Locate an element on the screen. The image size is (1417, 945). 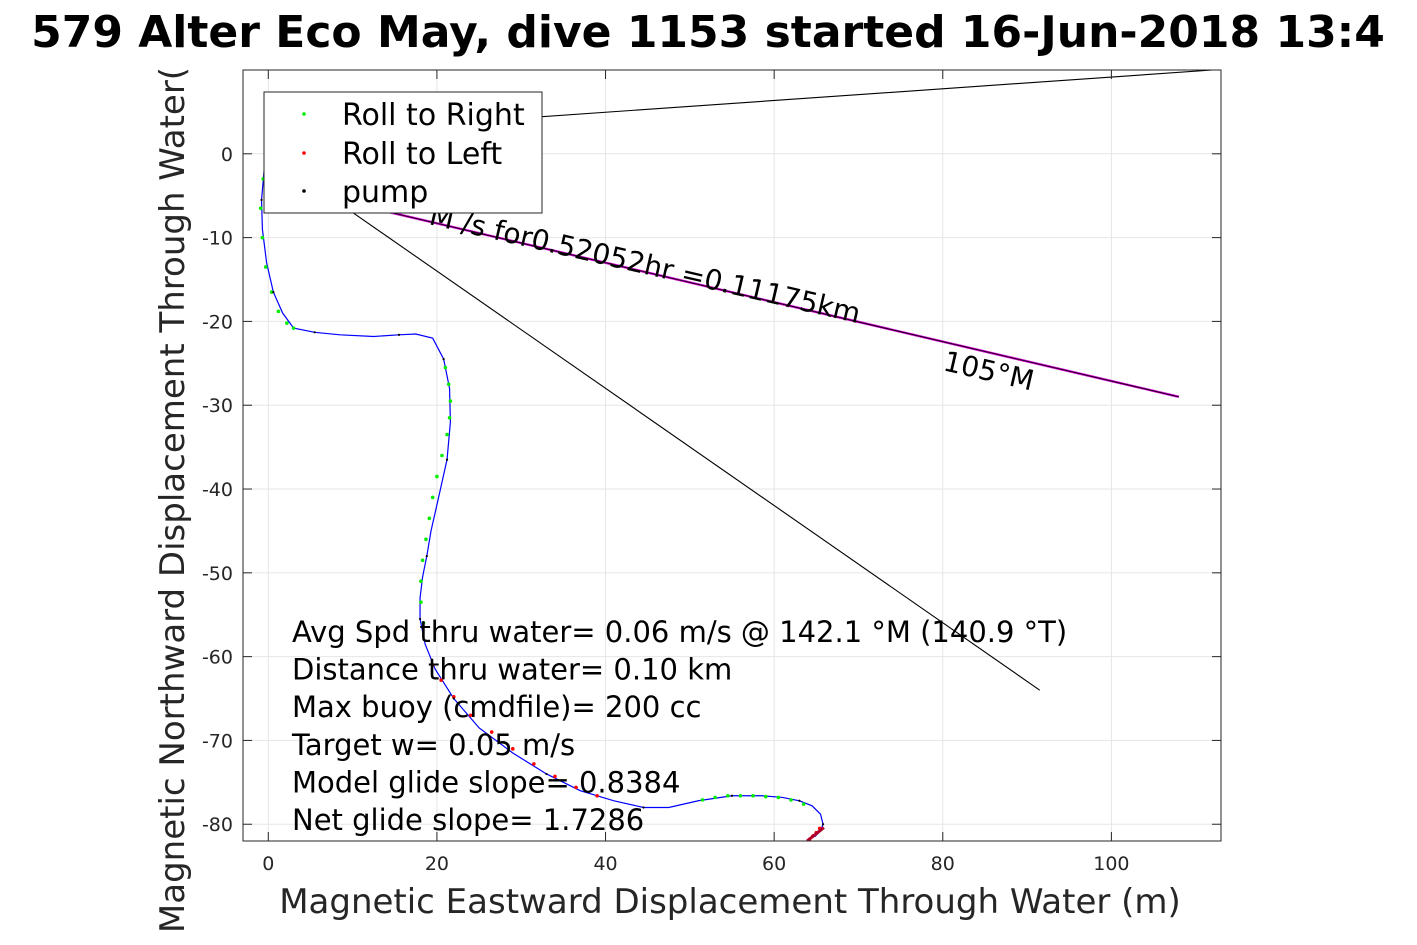
legend-box is located at coordinates (403, 152).